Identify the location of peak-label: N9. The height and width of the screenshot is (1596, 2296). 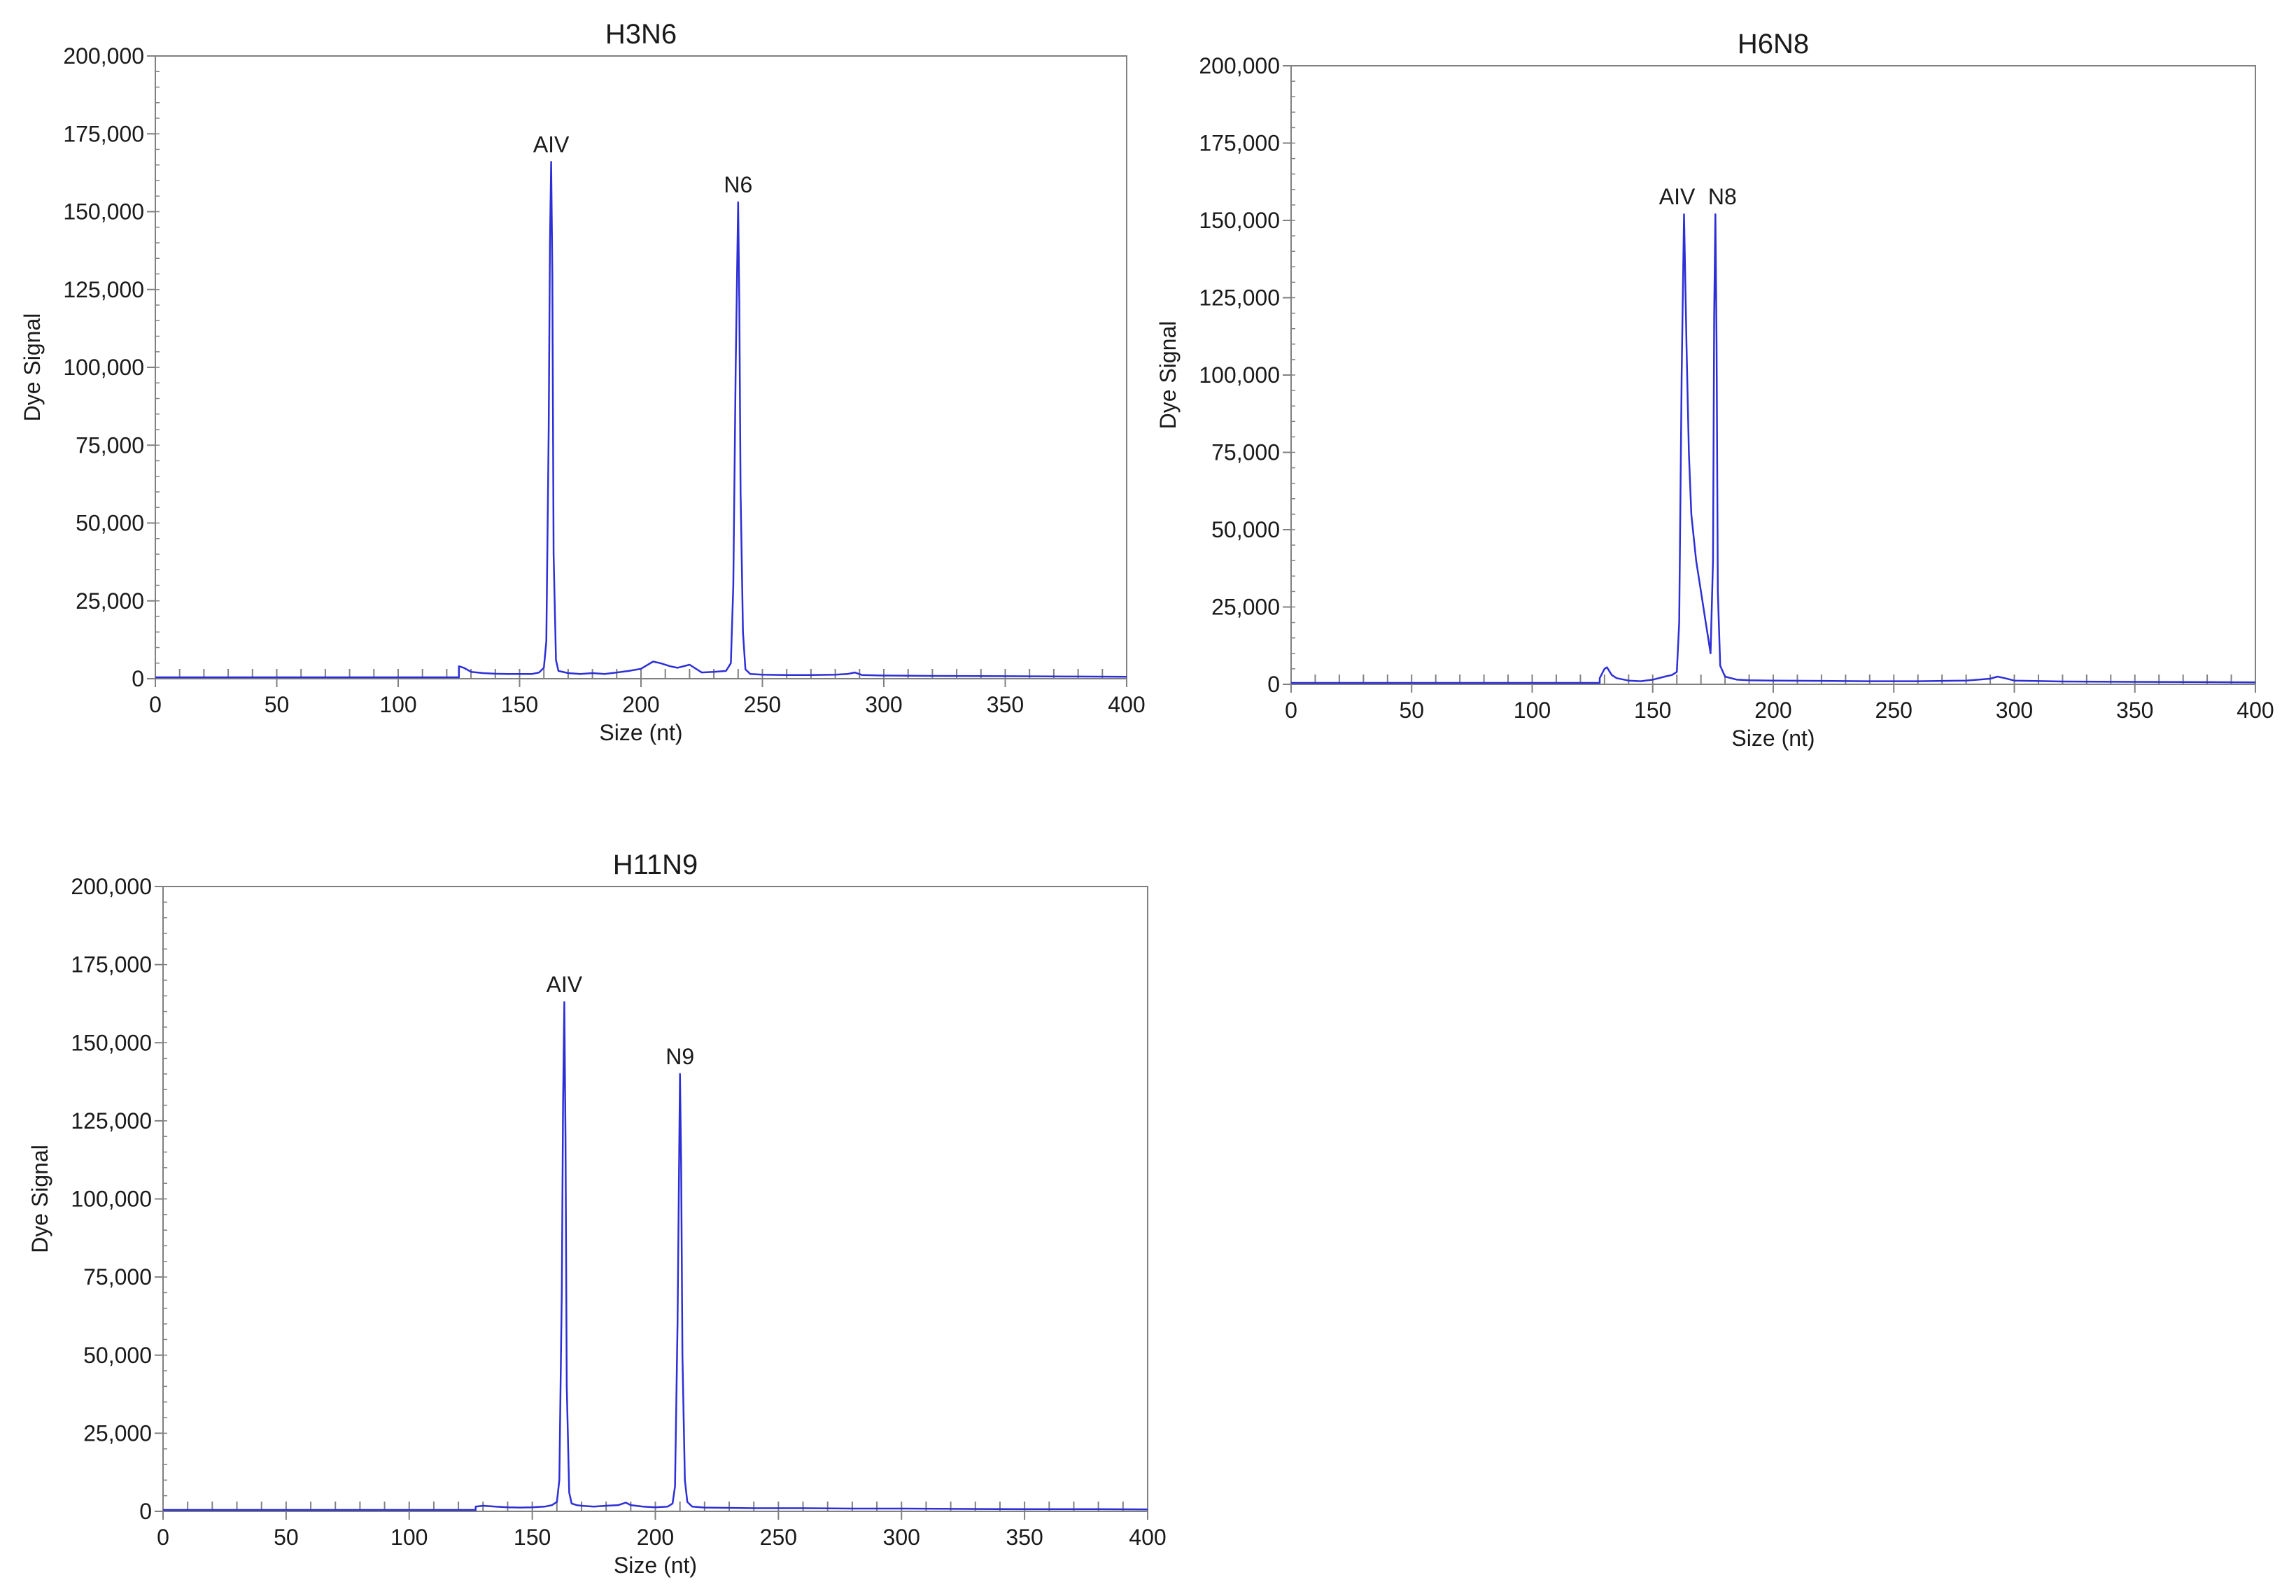
(679, 1056).